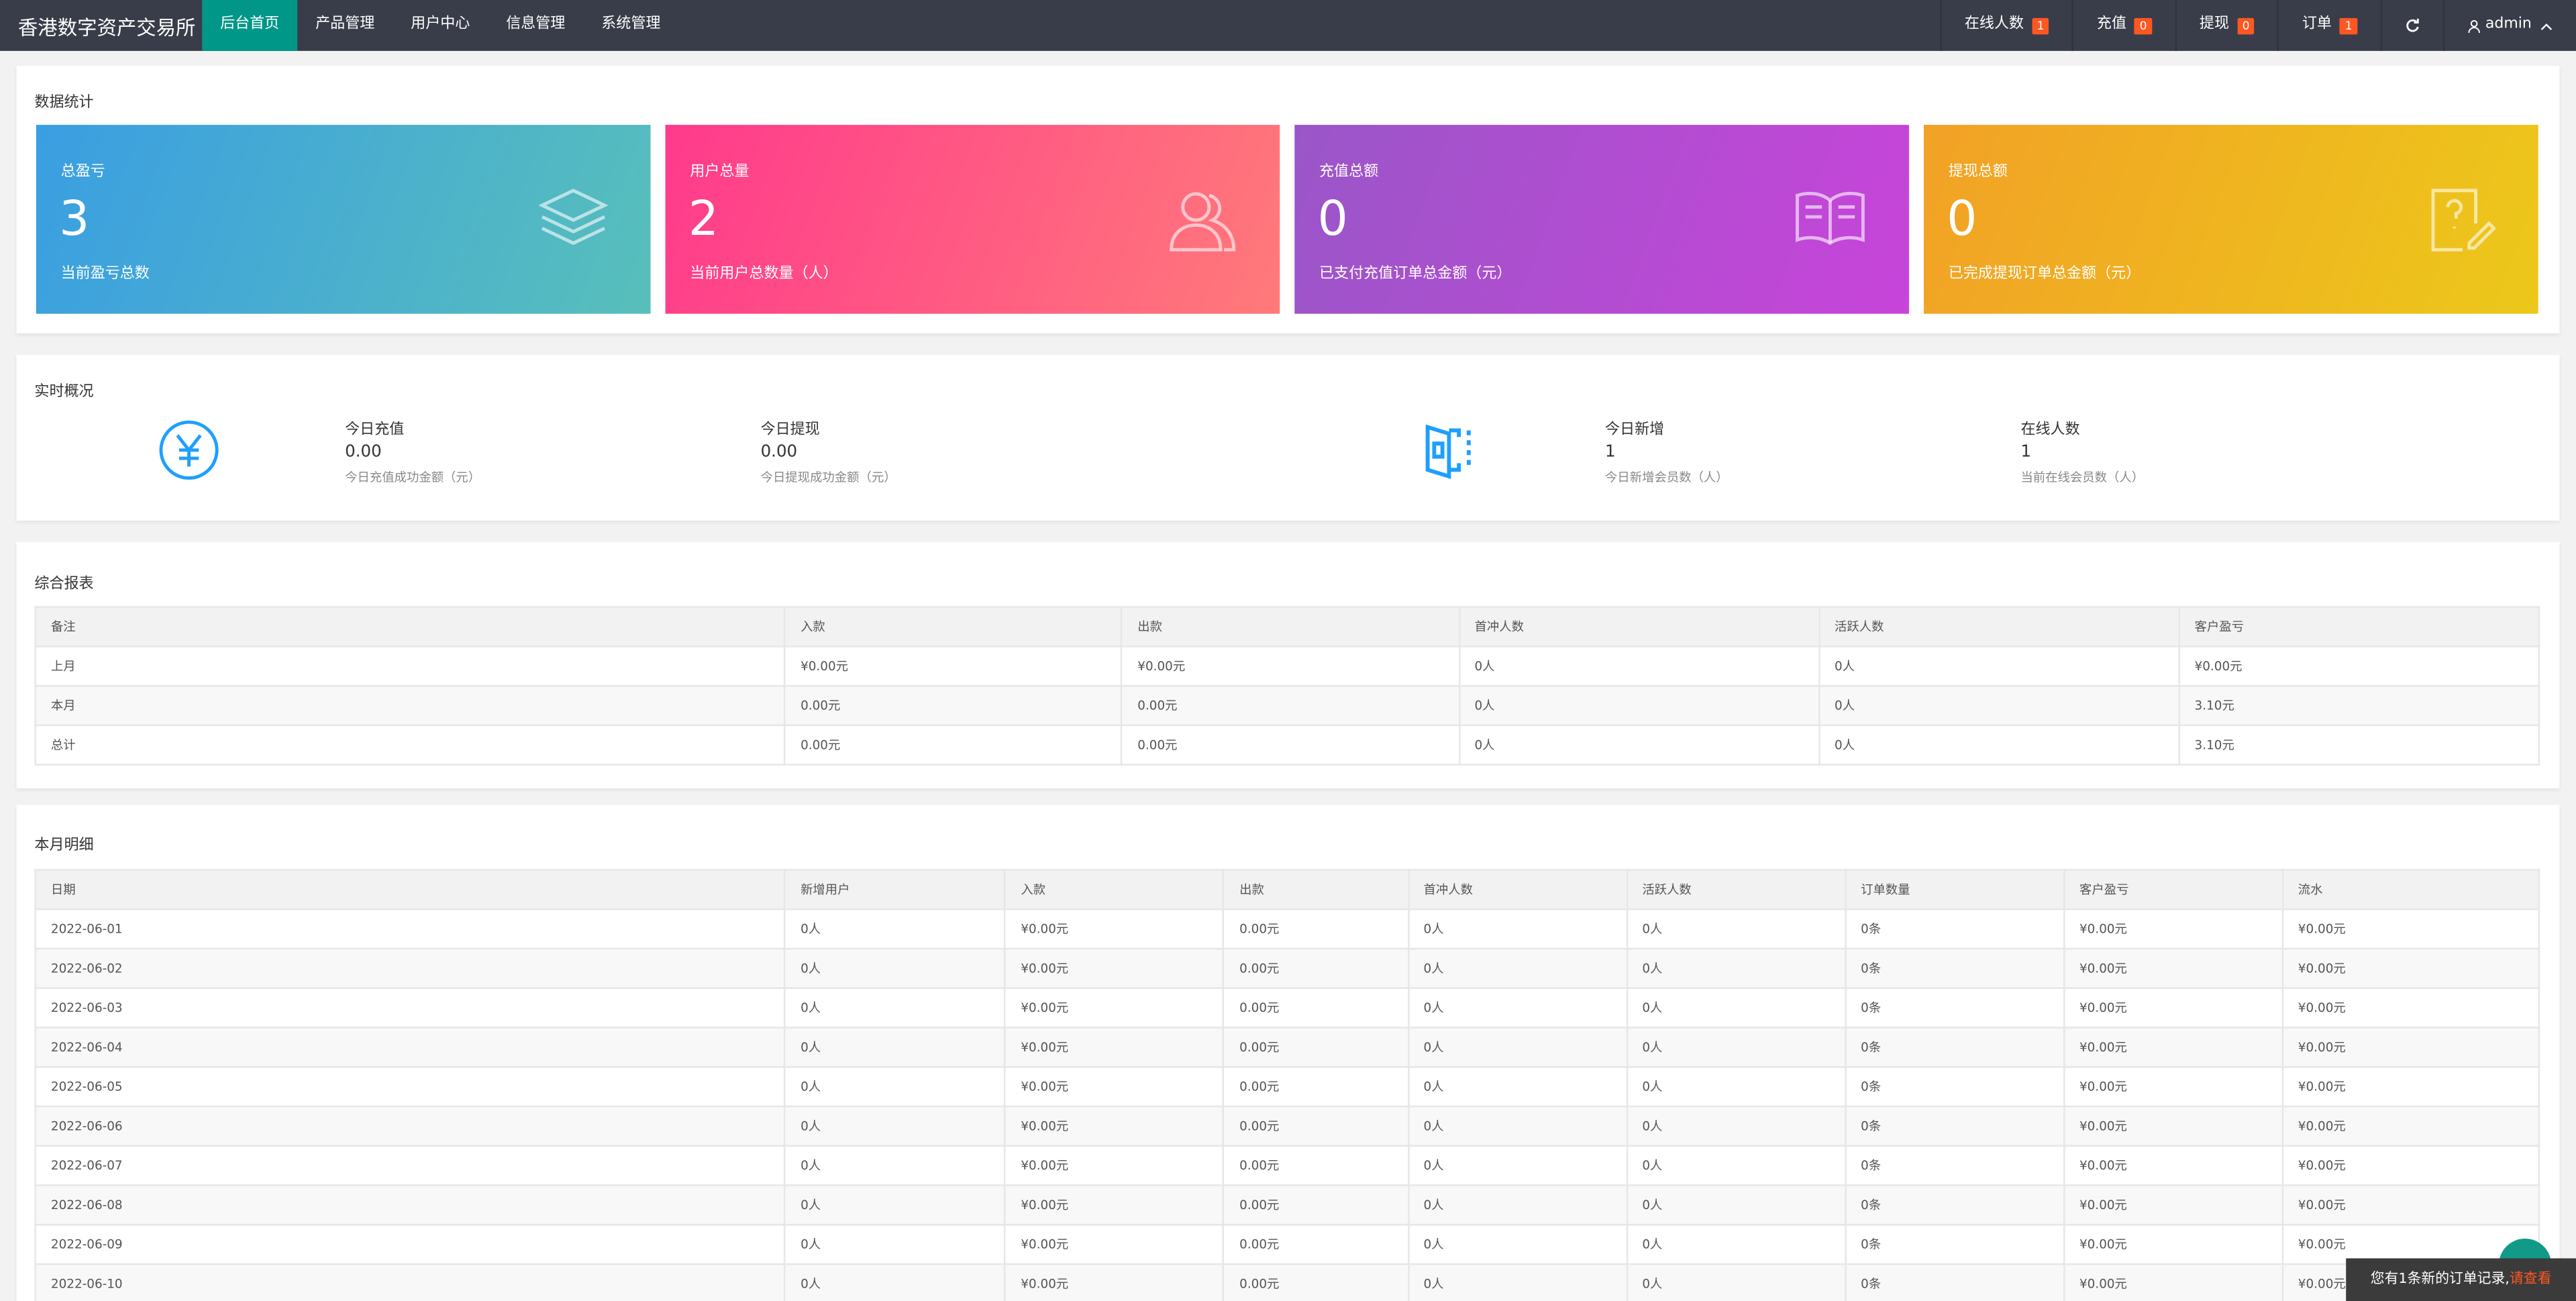  Describe the element at coordinates (410, 1165) in the screenshot. I see `table-cell: 2022-06-07` at that location.